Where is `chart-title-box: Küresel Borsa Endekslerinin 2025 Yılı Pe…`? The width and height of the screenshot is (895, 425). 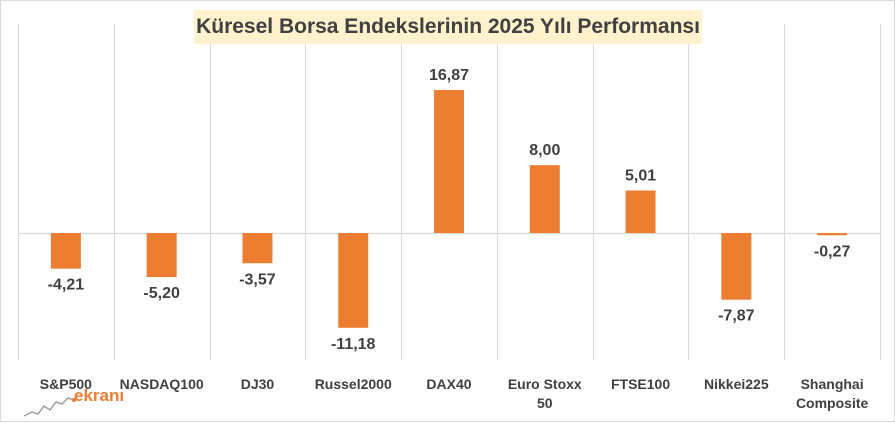 chart-title-box: Küresel Borsa Endekslerinin 2025 Yılı Pe… is located at coordinates (448, 27).